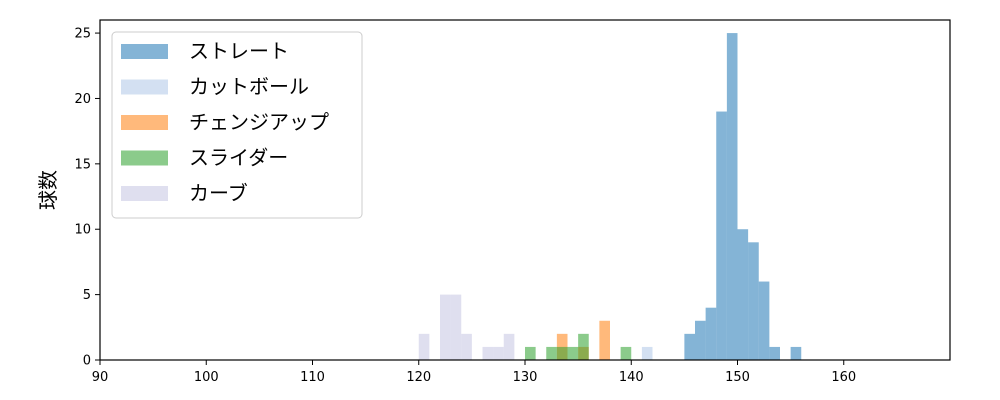 This screenshot has width=1000, height=400. I want to click on x-axis: 90 100 110 120 130 140 150 160, so click(474, 372).